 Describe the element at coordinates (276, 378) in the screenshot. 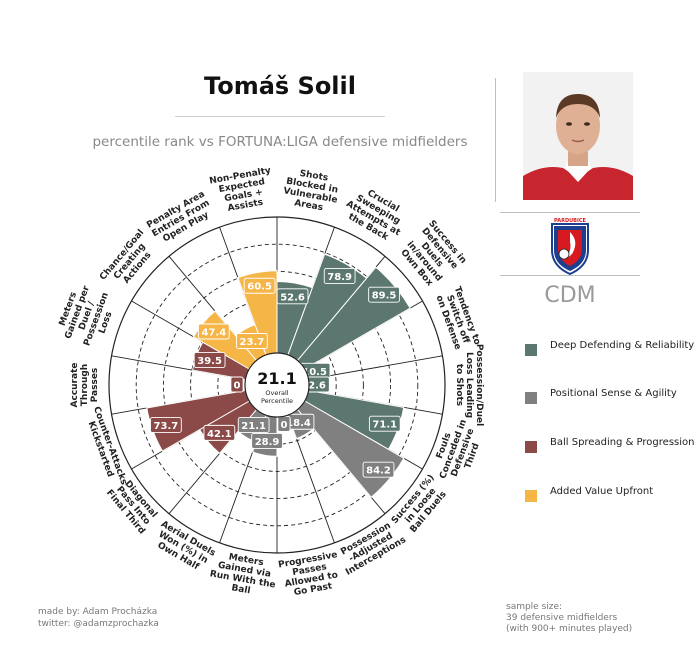

I see `overall-percentile-value: 21.1` at that location.